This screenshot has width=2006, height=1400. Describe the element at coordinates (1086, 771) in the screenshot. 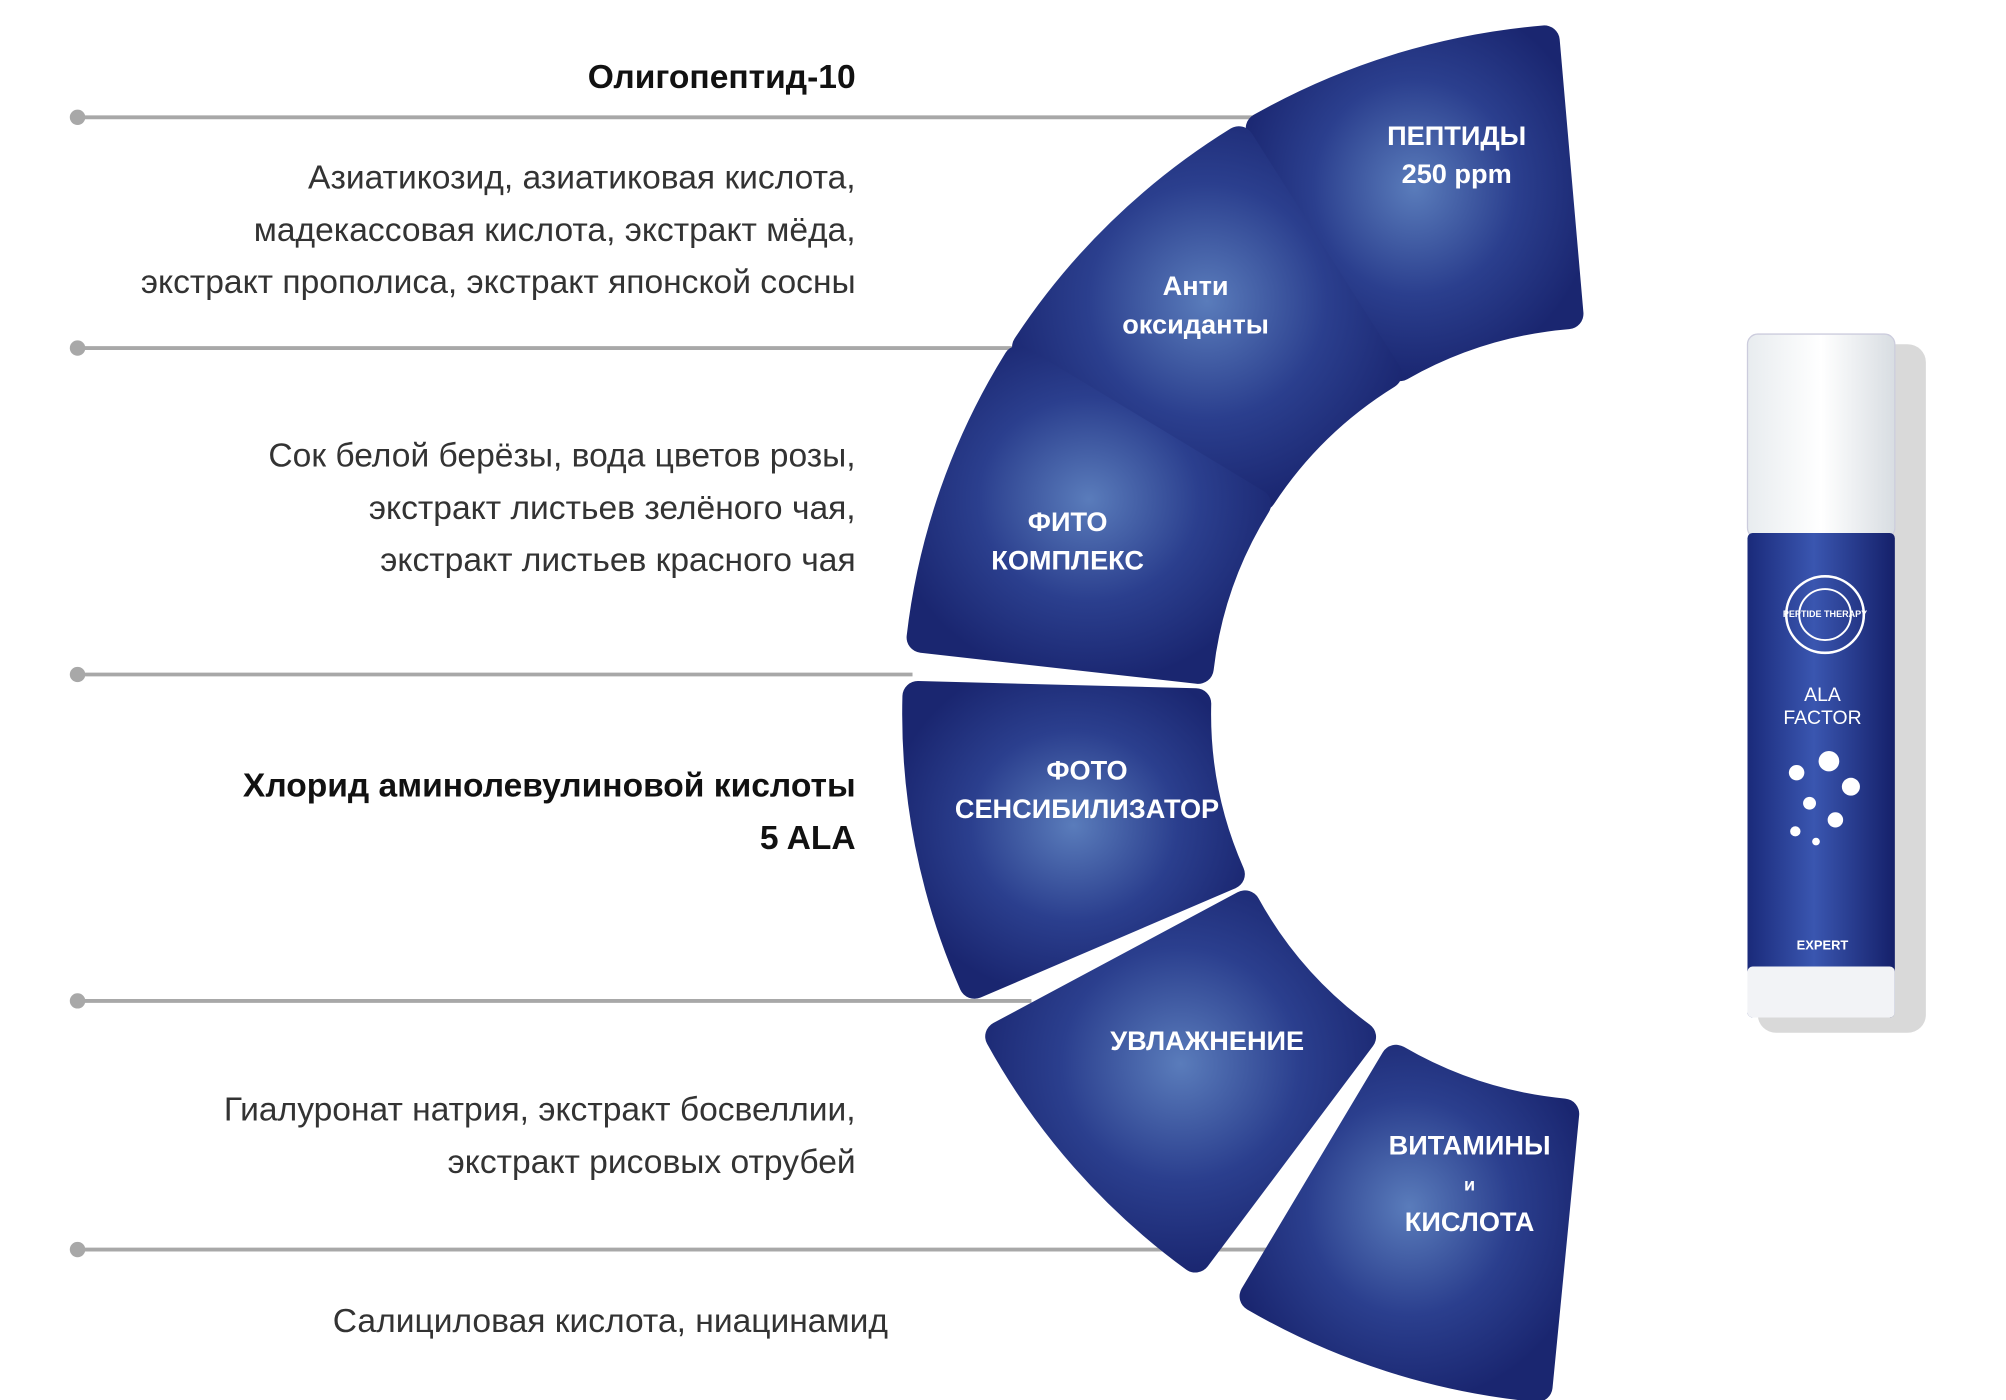

I see `segment-label: ФОТО` at that location.